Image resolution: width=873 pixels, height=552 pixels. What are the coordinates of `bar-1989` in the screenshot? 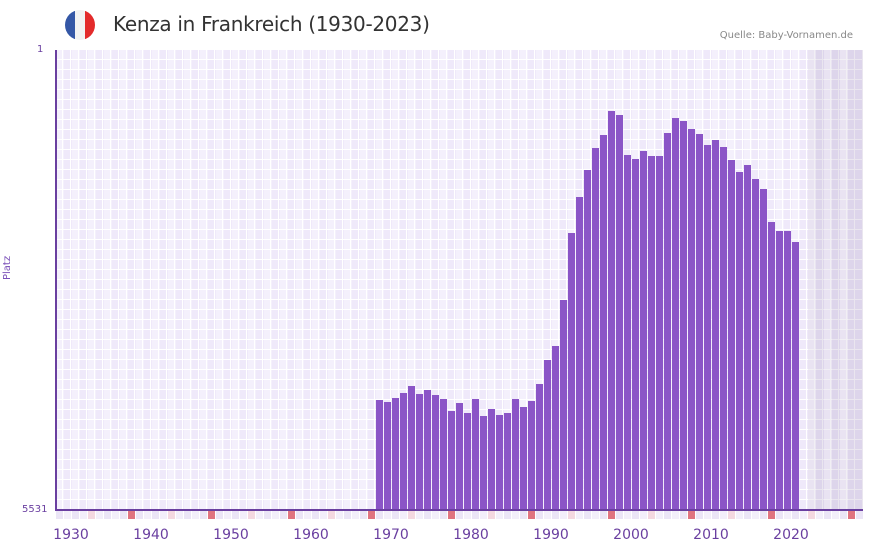 It's located at (531, 455).